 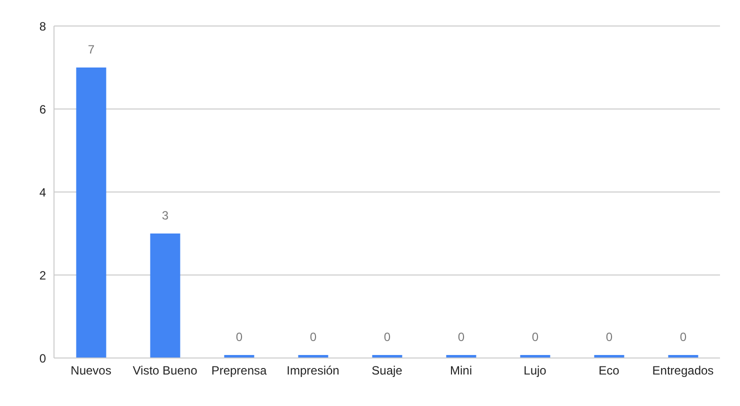 I want to click on x-tick-label: Nuevos, so click(x=91, y=371).